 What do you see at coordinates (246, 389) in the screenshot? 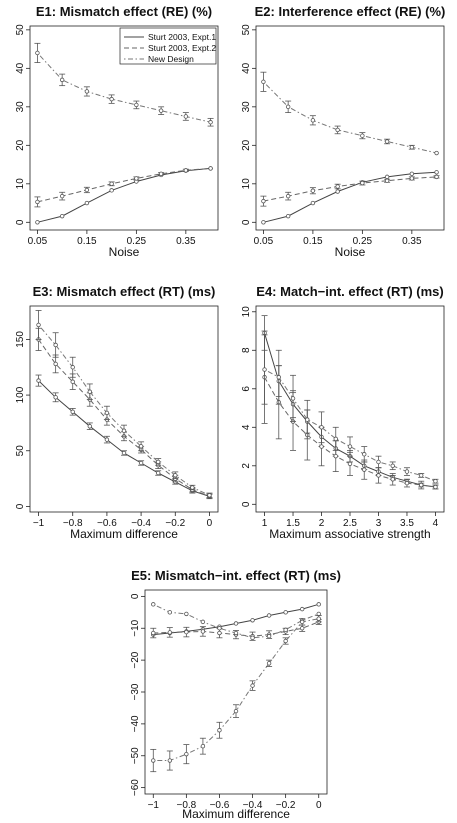
I see `y-tick-label: 6` at bounding box center [246, 389].